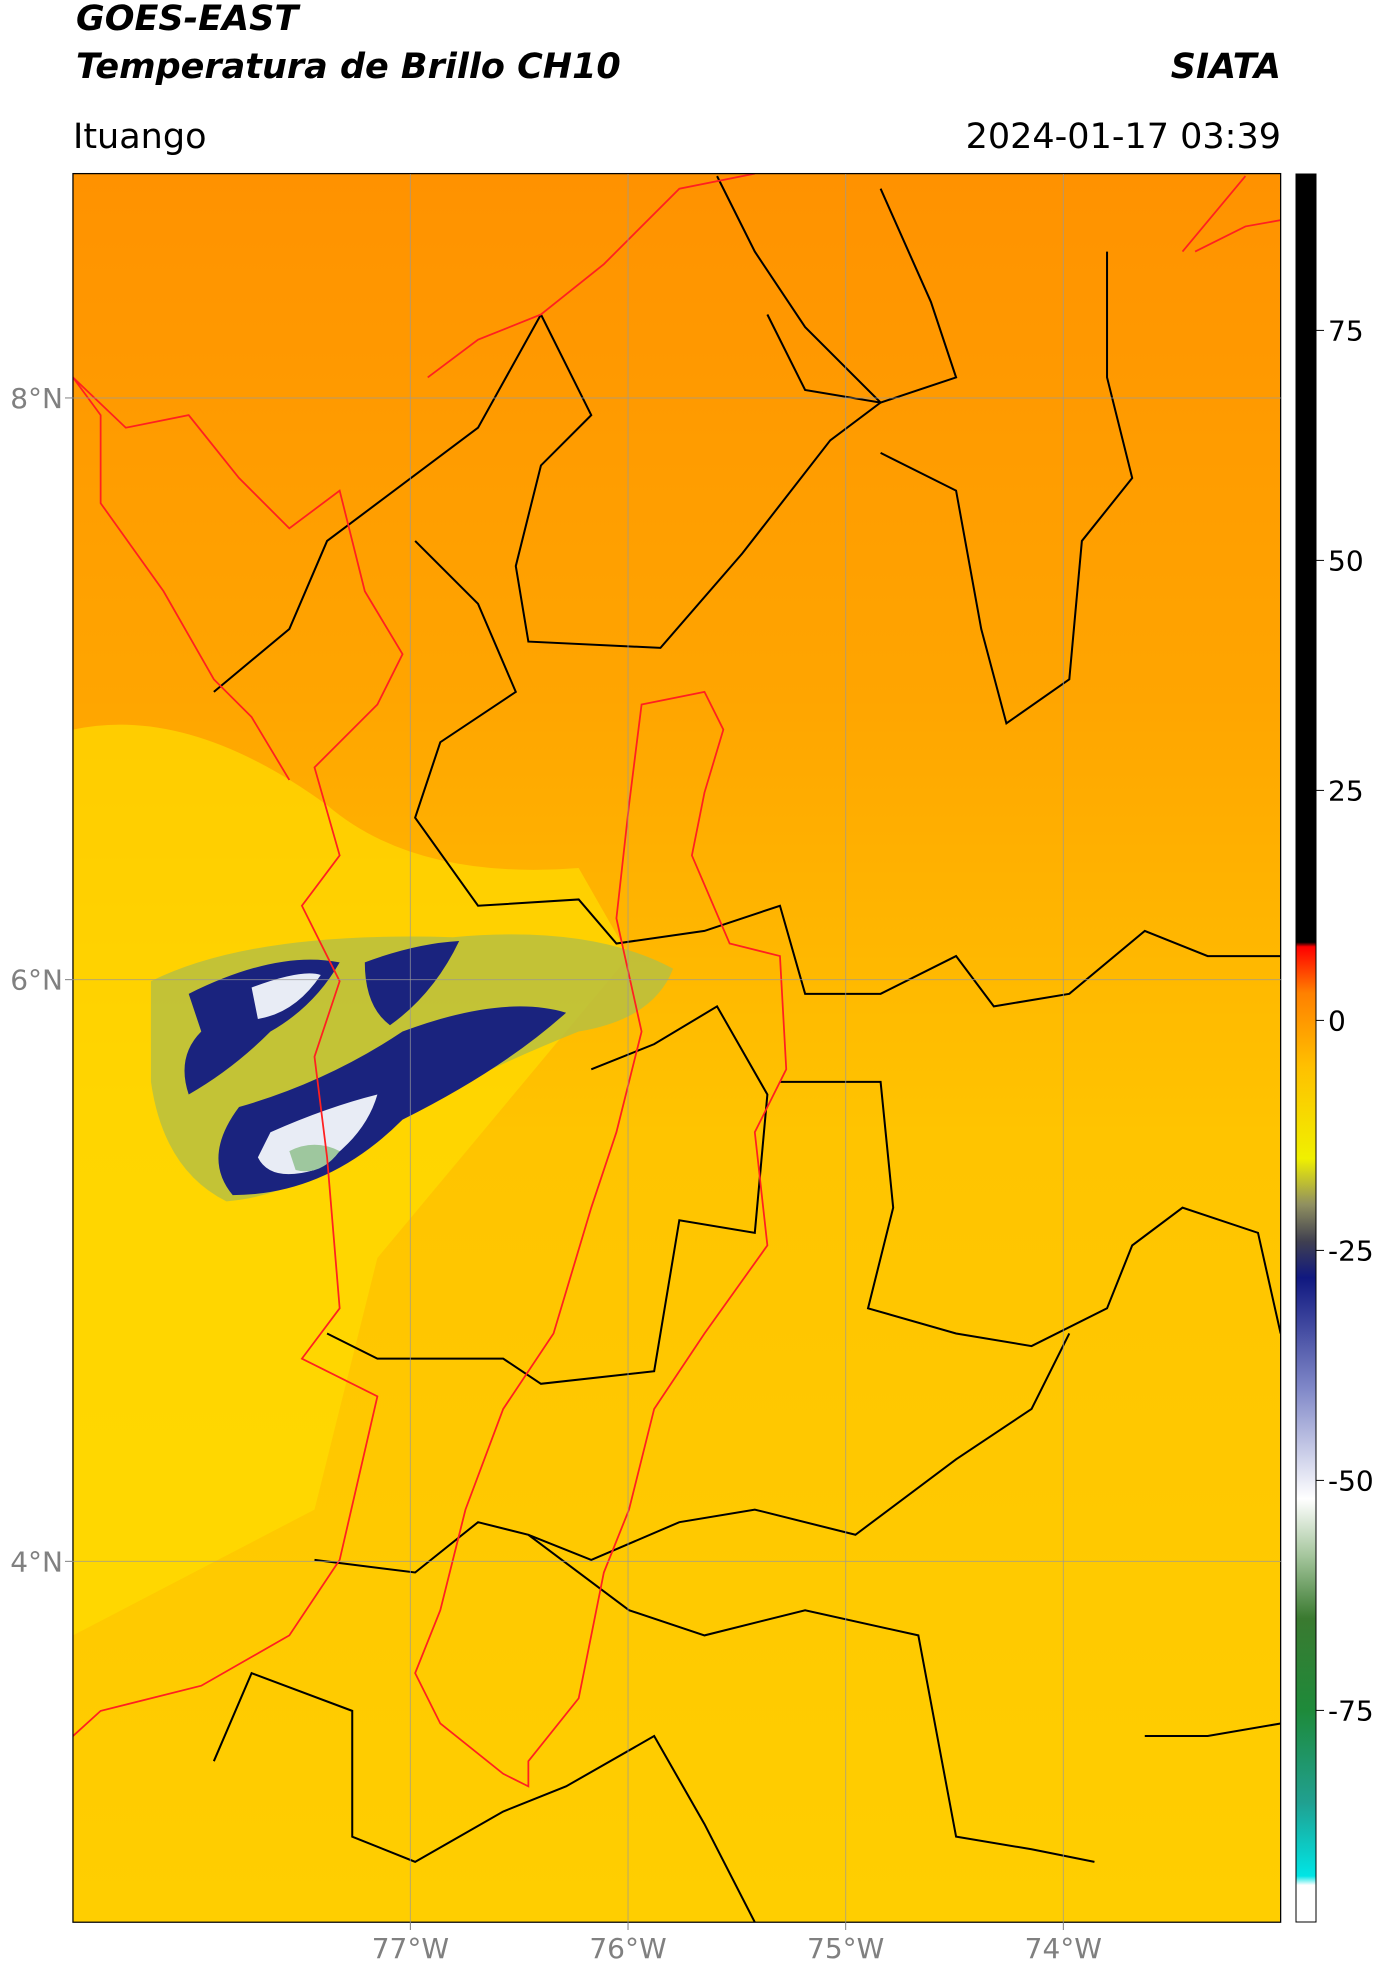 This screenshot has height=1981, width=1384. I want to click on lat-label: 8°N, so click(36, 398).